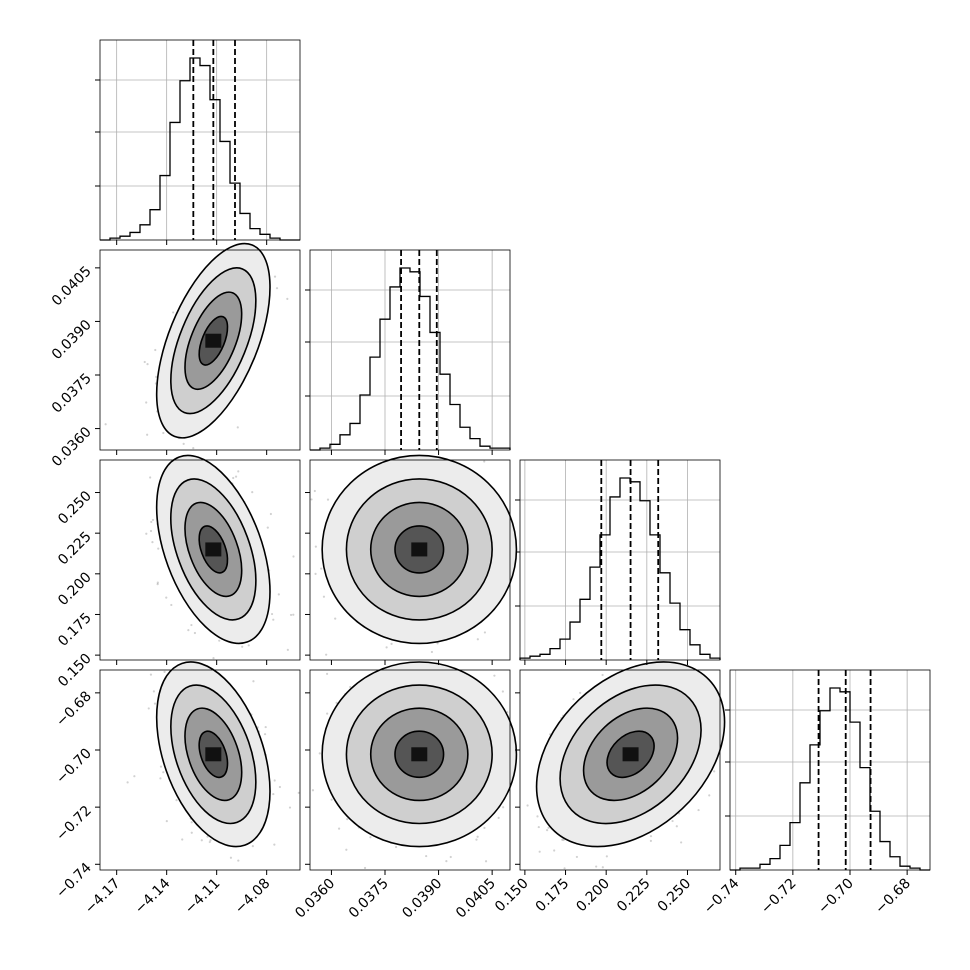 Image resolution: width=970 pixels, height=970 pixels. Describe the element at coordinates (253, 897) in the screenshot. I see `x-tick-label: −4.08` at that location.